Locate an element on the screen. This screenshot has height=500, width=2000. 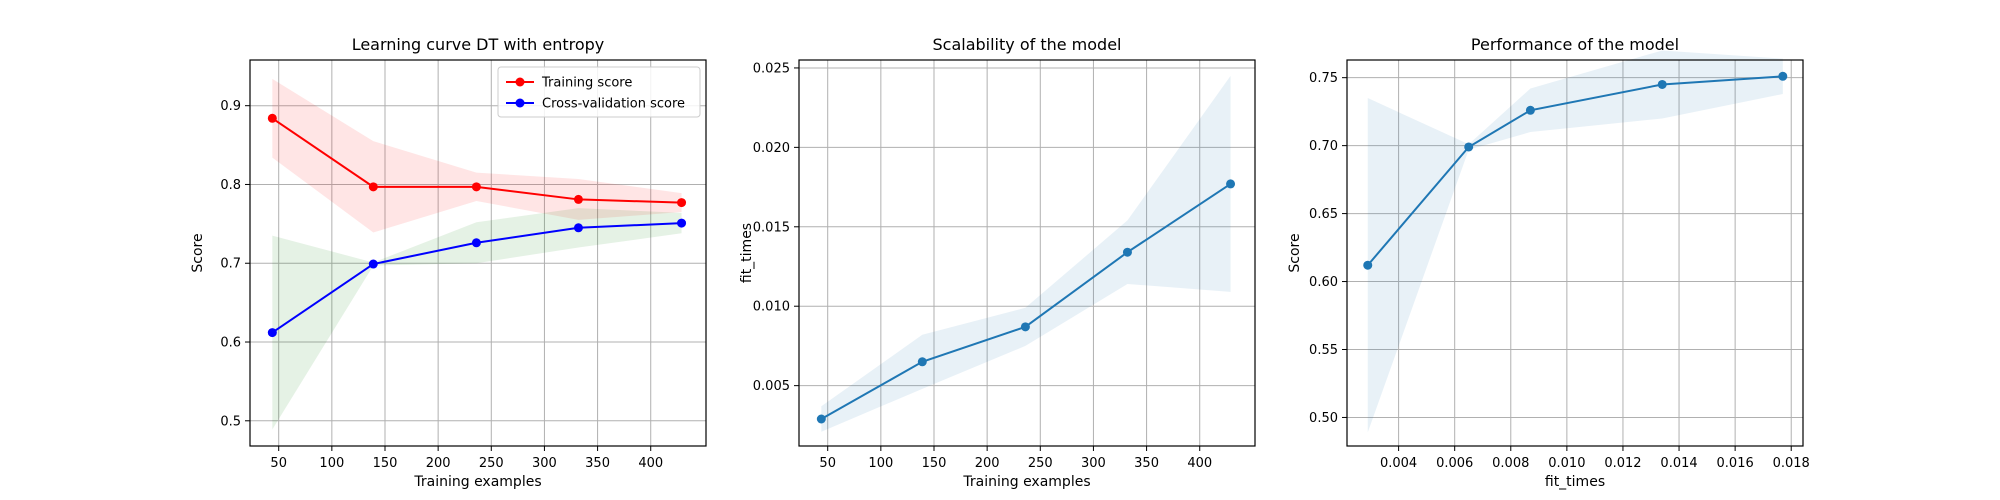
y-tick-label: 0.020 is located at coordinates (771, 148).